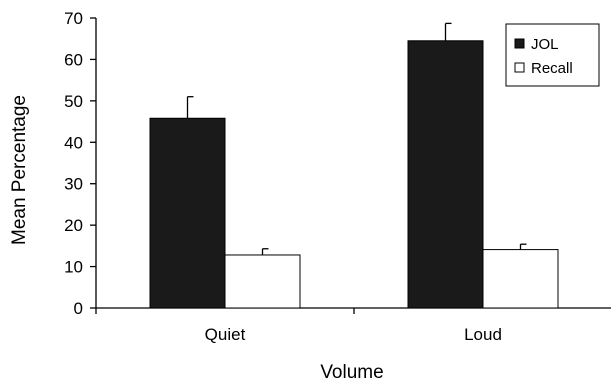  What do you see at coordinates (73, 267) in the screenshot?
I see `y-tick-label: 10` at bounding box center [73, 267].